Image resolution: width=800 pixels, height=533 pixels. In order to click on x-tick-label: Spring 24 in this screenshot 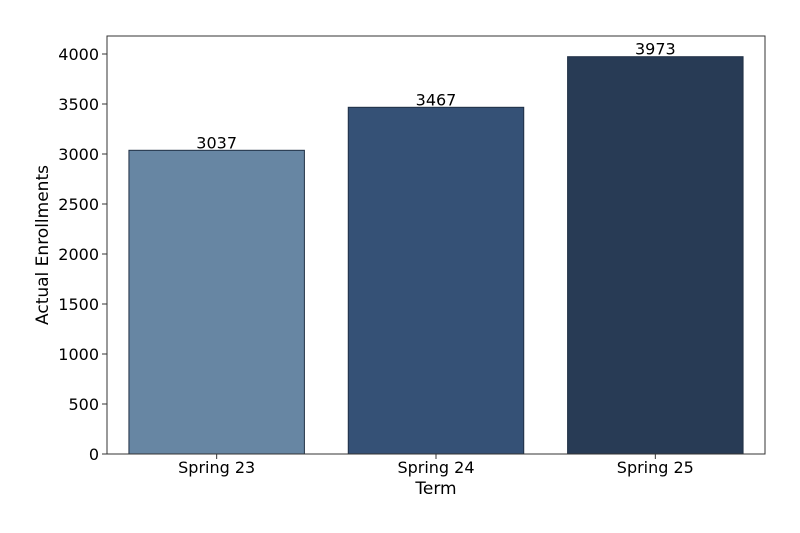, I will do `click(435, 467)`.